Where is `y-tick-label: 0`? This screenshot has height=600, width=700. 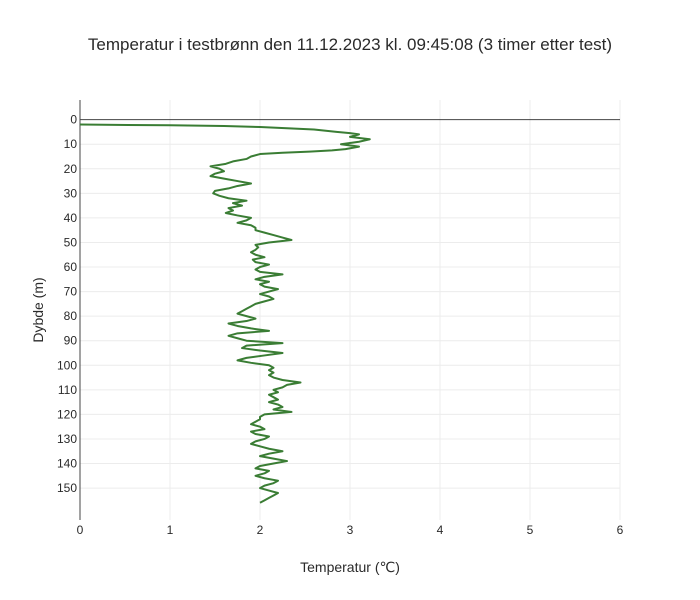
y-tick-label: 0 is located at coordinates (73, 120).